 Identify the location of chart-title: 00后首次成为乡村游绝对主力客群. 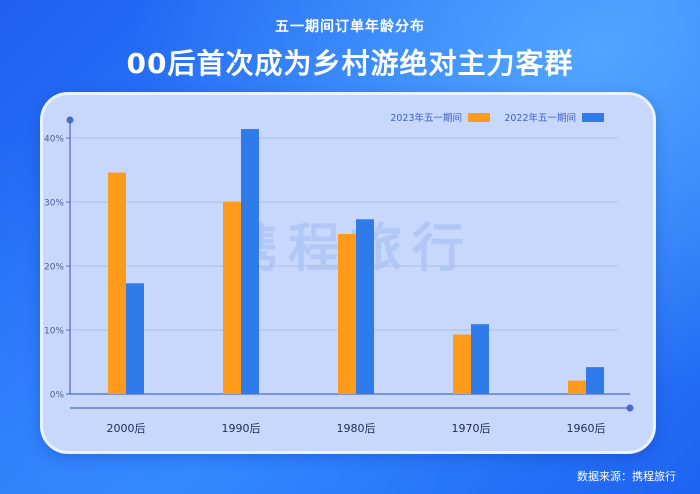
(350, 63).